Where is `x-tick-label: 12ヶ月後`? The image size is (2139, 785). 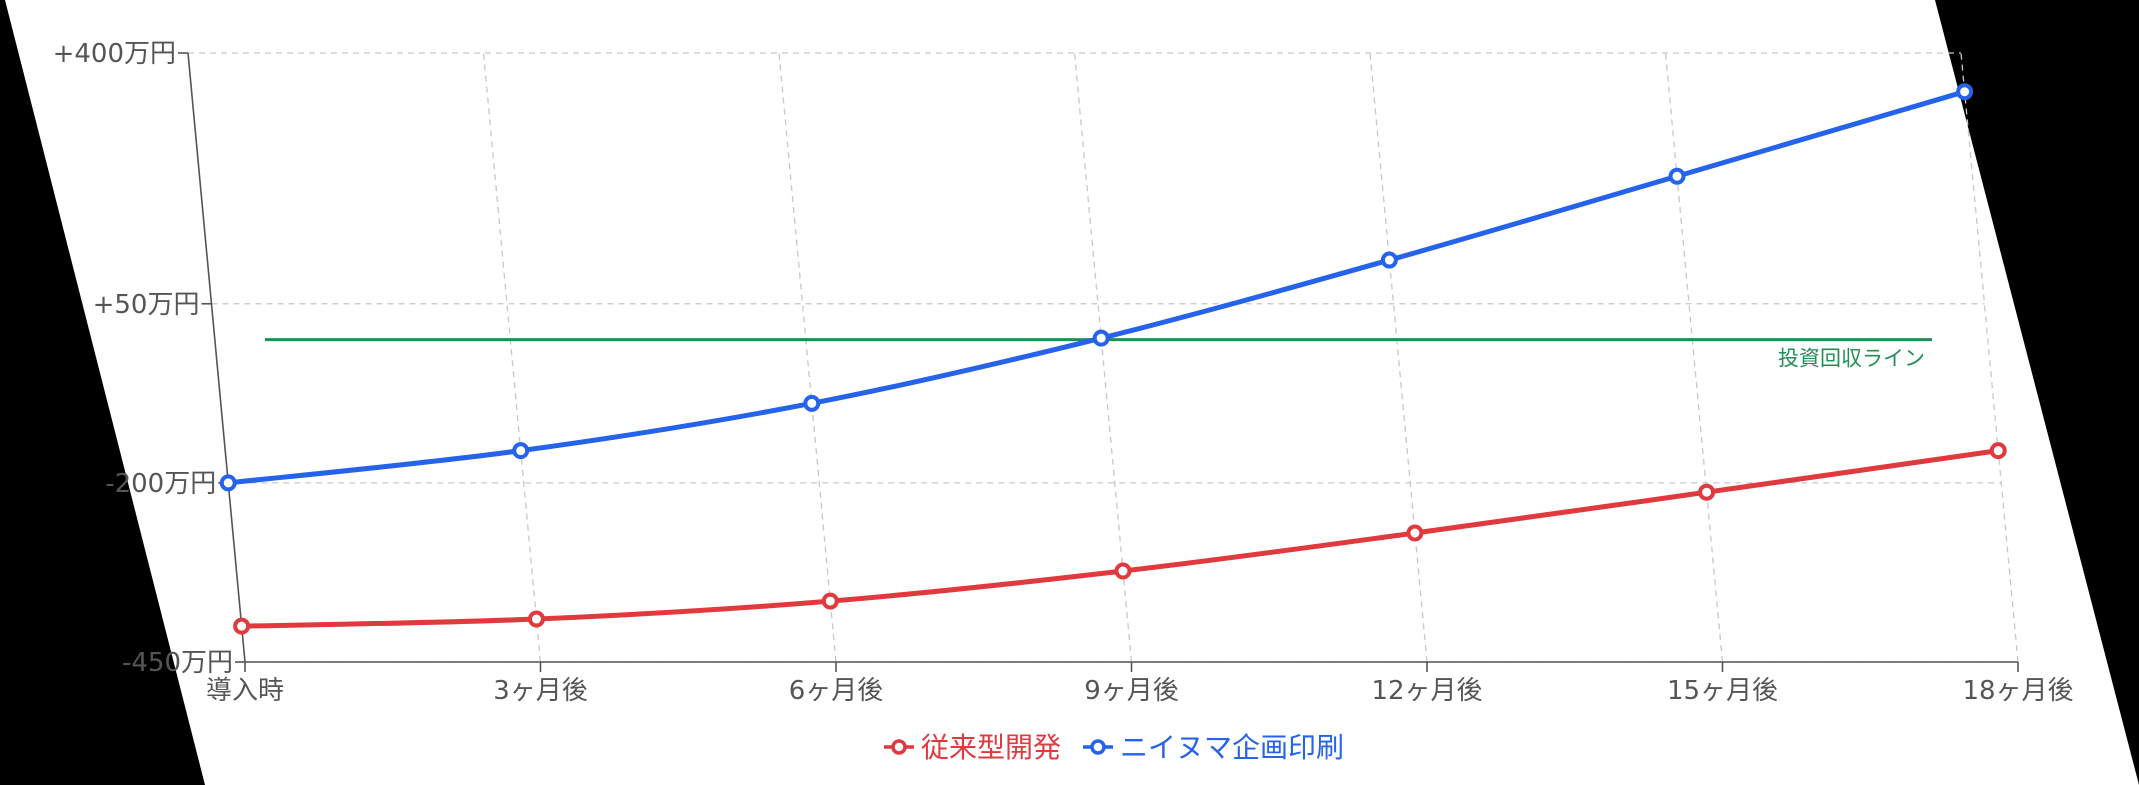
x-tick-label: 12ヶ月後 is located at coordinates (1426, 691).